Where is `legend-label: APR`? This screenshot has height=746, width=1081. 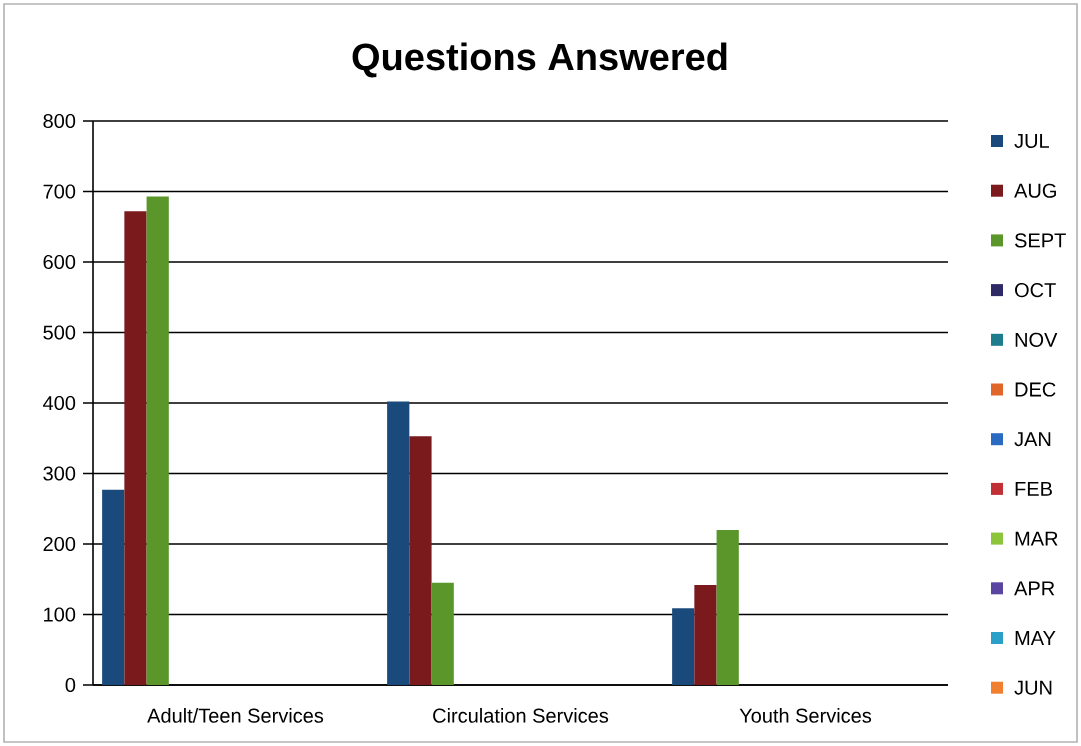 legend-label: APR is located at coordinates (1034, 588).